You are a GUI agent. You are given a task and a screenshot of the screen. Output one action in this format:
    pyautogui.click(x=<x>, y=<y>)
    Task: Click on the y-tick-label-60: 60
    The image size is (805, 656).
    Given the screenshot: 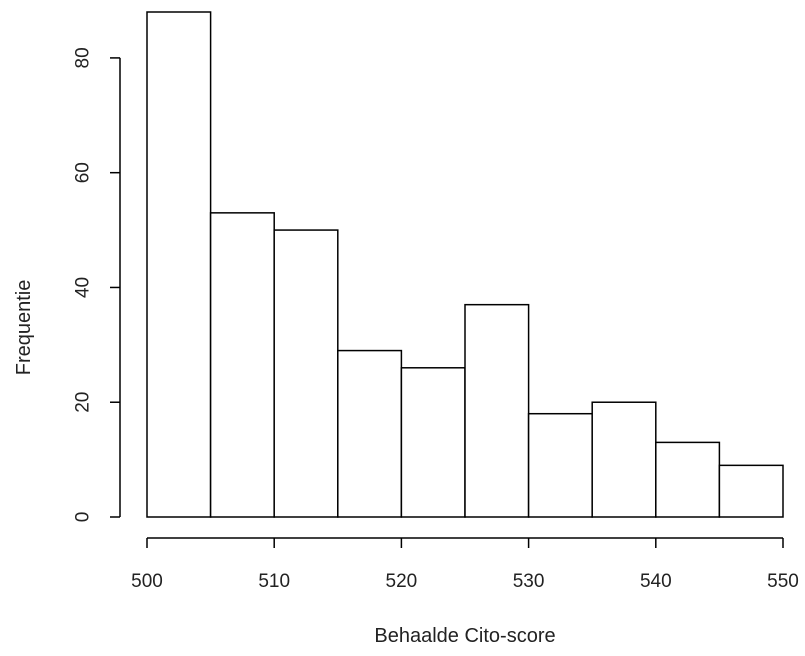 What is the action you would take?
    pyautogui.click(x=83, y=172)
    